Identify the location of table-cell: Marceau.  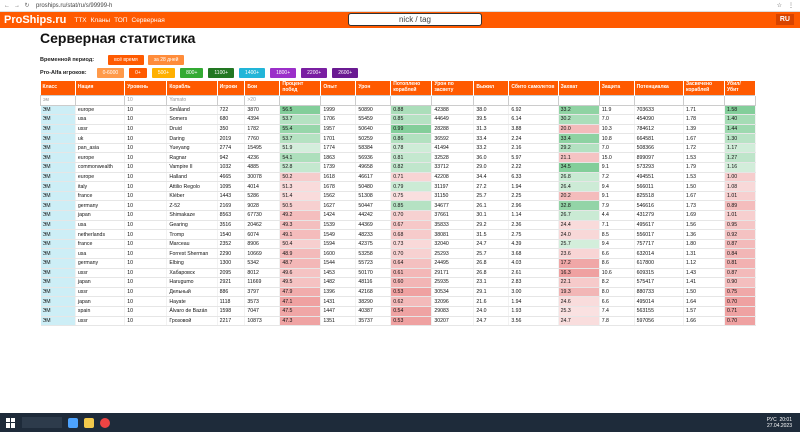
(192, 244).